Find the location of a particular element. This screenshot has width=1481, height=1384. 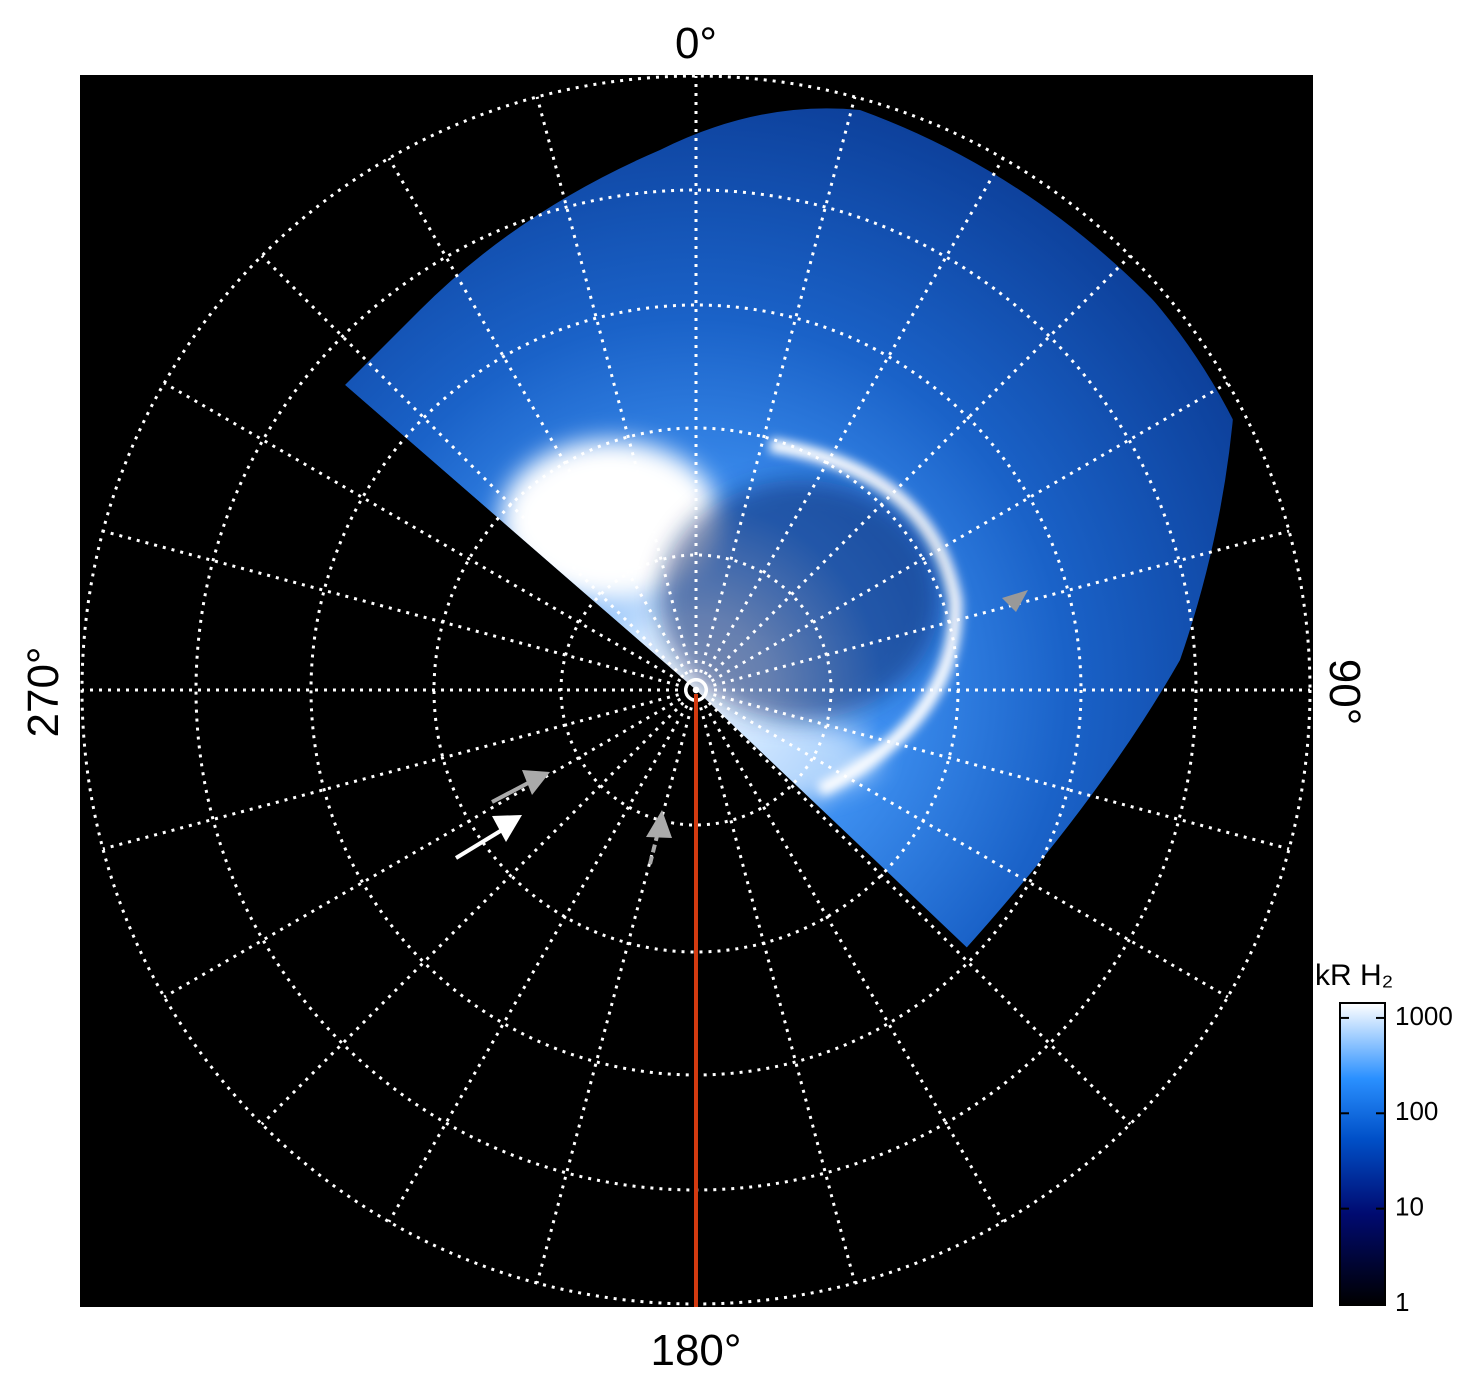

colorbar-tick-label: 1 is located at coordinates (1402, 1302).